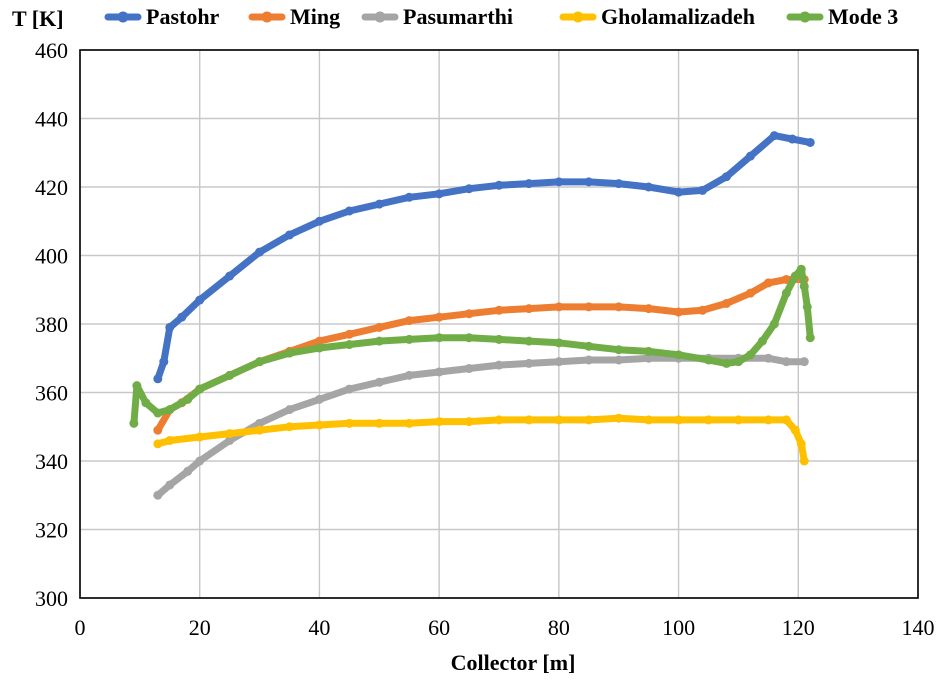 This screenshot has width=950, height=688. I want to click on legend-label: Pasumarthi, so click(458, 16).